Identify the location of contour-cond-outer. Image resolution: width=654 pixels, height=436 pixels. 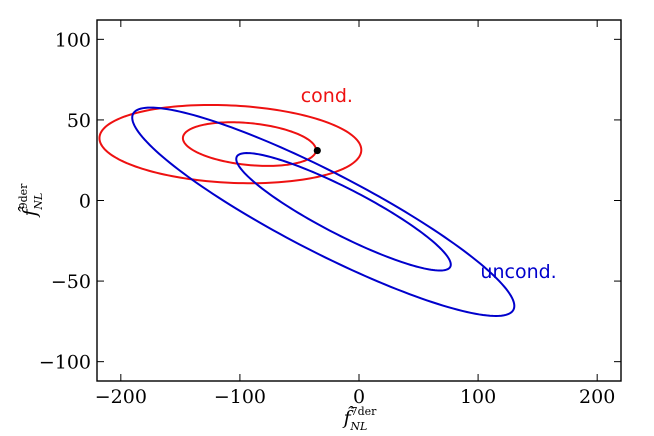
(230, 144).